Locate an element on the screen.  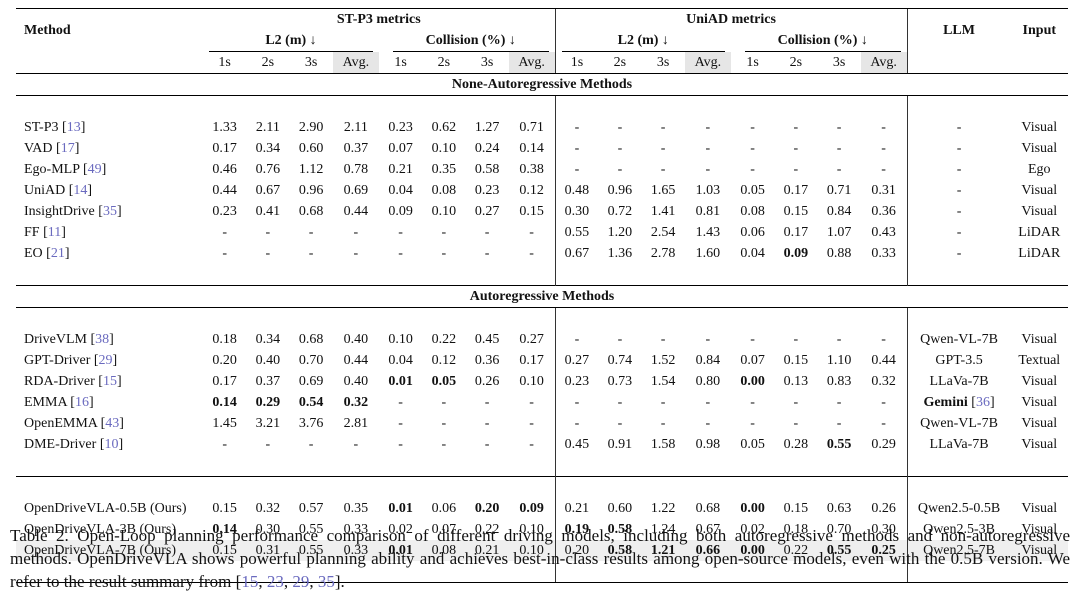
horizon-header: 3s is located at coordinates (311, 63).